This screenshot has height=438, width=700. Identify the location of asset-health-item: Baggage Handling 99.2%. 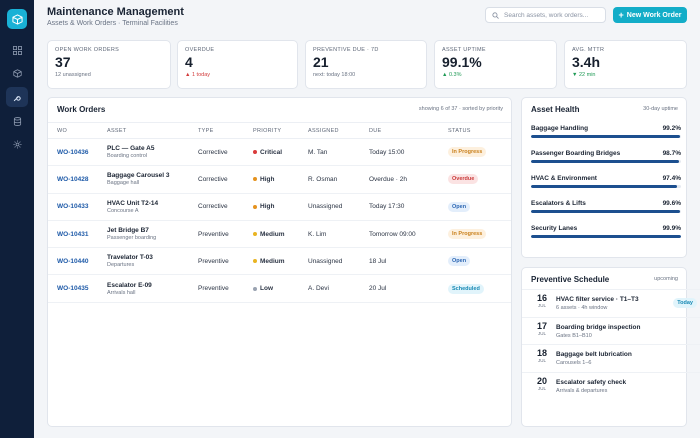
(606, 131).